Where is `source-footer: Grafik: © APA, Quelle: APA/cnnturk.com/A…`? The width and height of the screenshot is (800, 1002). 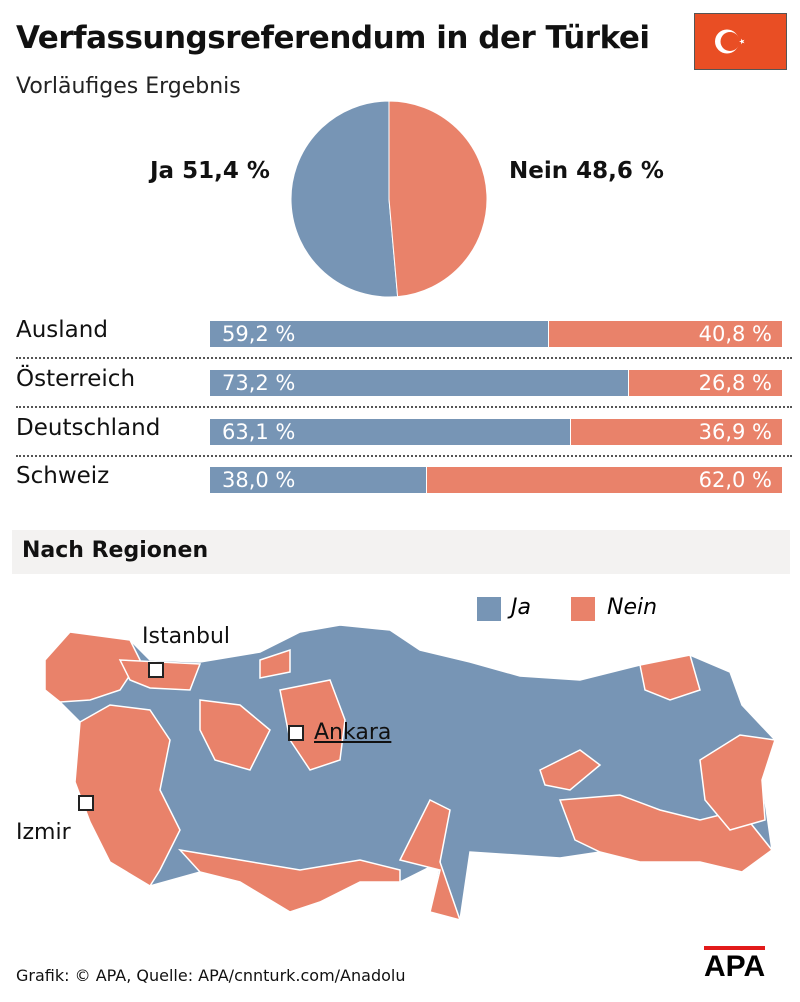 source-footer: Grafik: © APA, Quelle: APA/cnnturk.com/A… is located at coordinates (211, 975).